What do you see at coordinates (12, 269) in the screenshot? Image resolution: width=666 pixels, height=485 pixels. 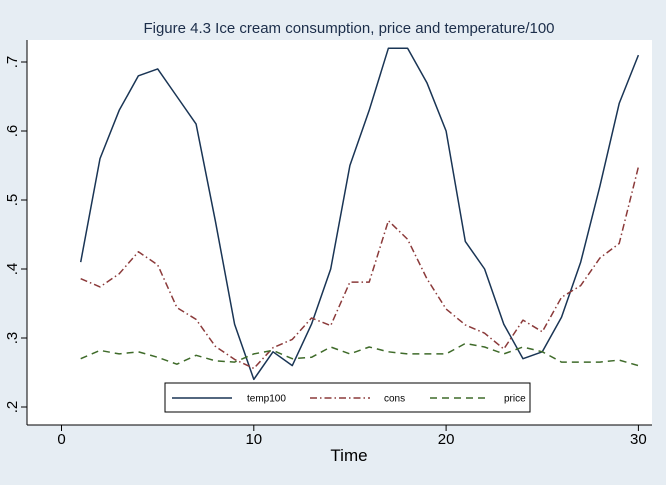 I see `y-tick-label: .4` at bounding box center [12, 269].